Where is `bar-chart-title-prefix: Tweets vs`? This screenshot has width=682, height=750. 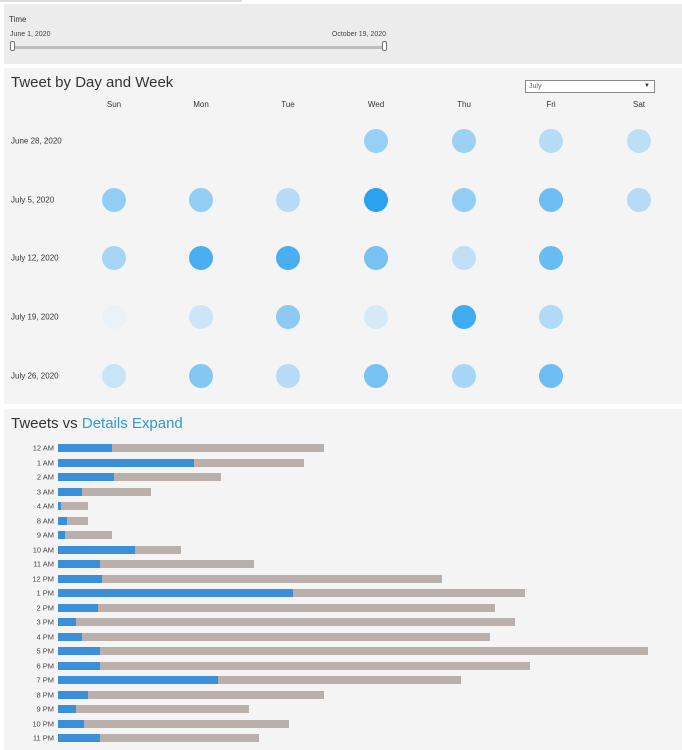 bar-chart-title-prefix: Tweets vs is located at coordinates (44, 423).